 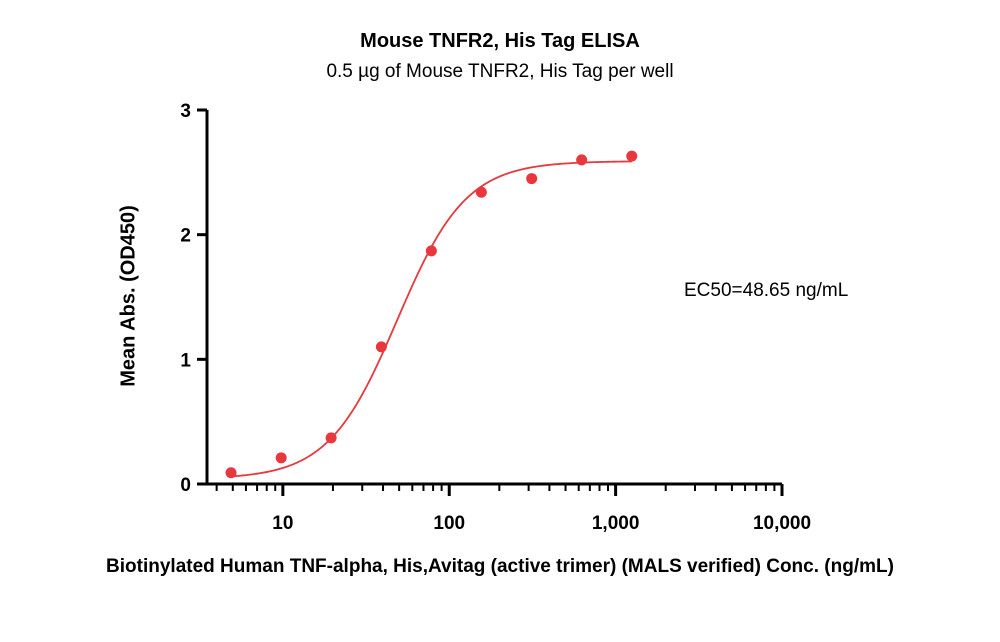 What do you see at coordinates (185, 236) in the screenshot?
I see `y-tick-label: 2` at bounding box center [185, 236].